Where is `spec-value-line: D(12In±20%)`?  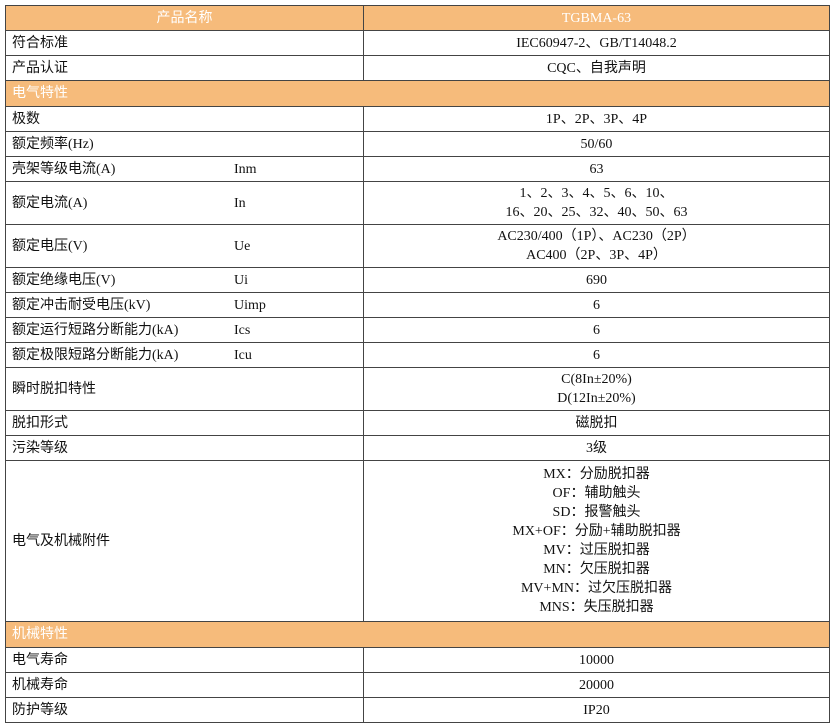 spec-value-line: D(12In±20%) is located at coordinates (596, 398).